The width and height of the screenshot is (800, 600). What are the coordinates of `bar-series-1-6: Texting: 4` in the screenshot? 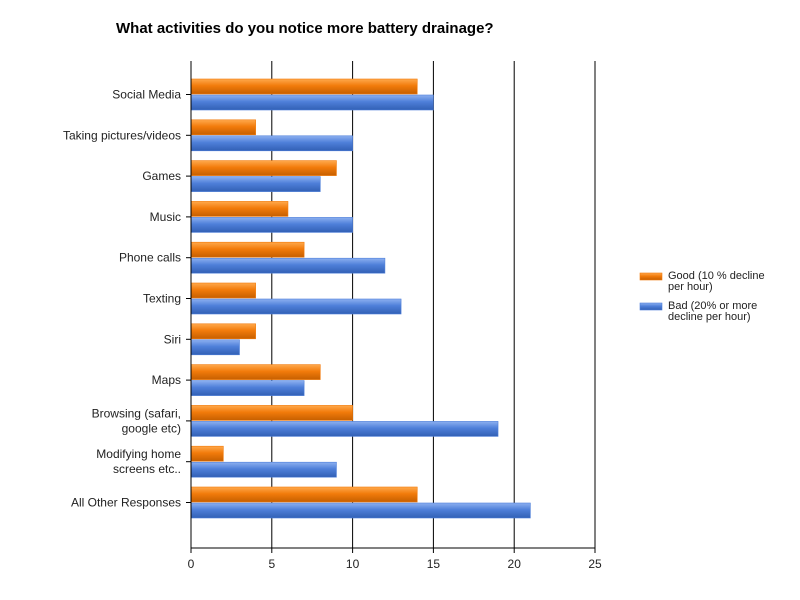 It's located at (223, 290).